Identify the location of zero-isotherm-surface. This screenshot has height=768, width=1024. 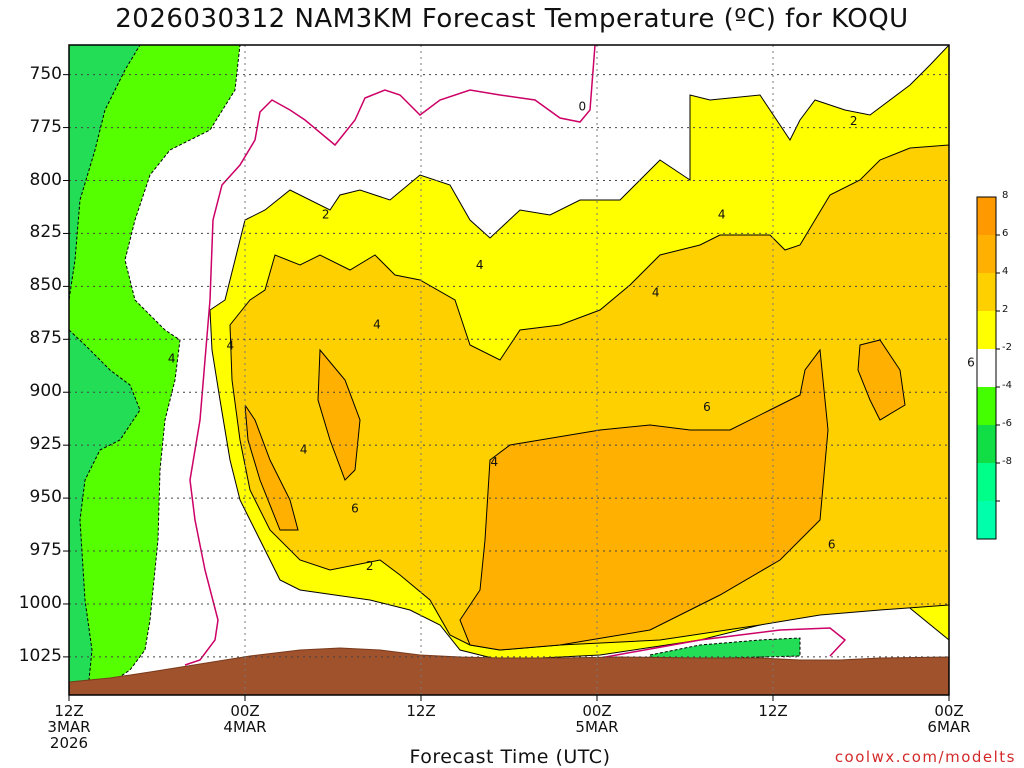
(723, 643).